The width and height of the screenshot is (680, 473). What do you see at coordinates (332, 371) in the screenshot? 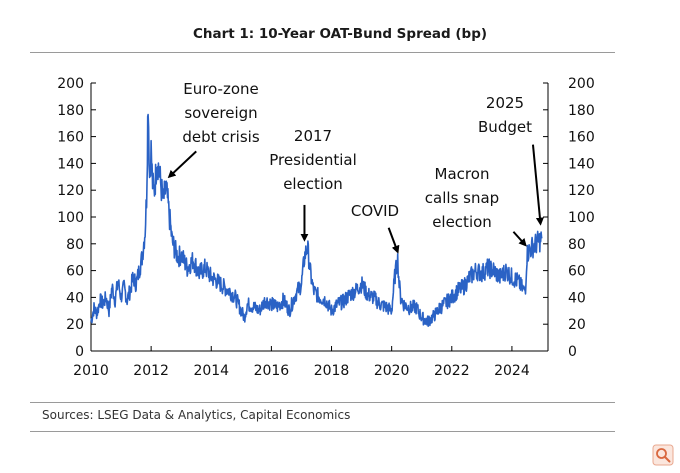
I see `x-tick-label: 2018` at bounding box center [332, 371].